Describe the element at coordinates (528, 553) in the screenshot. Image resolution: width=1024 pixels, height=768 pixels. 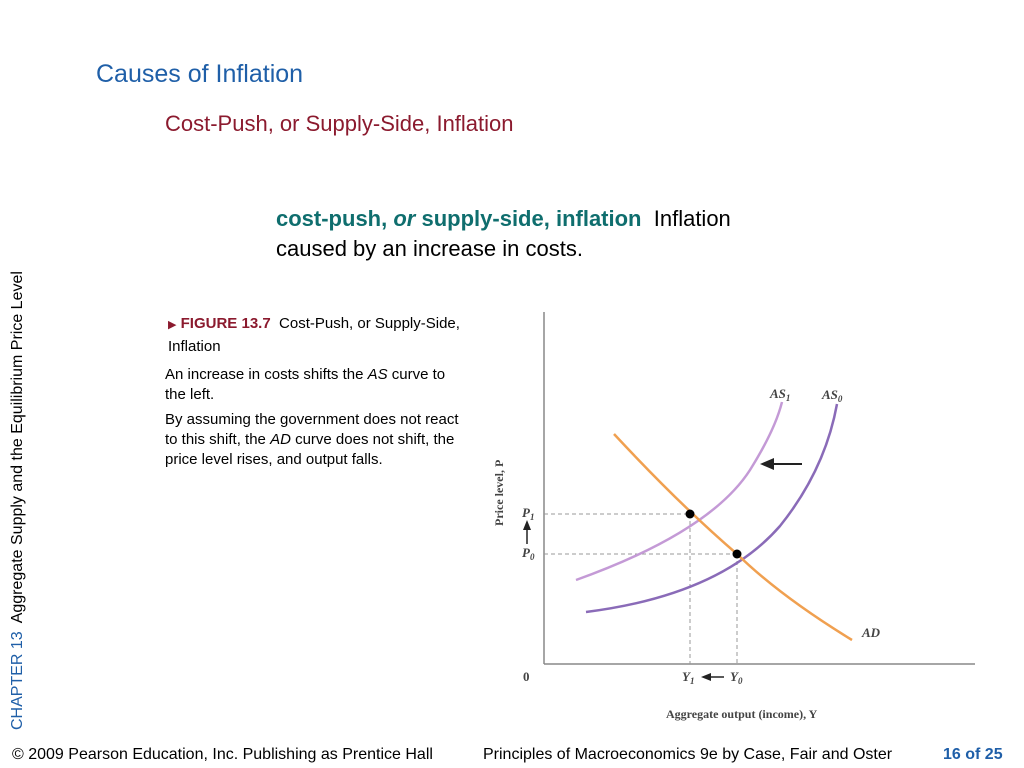
I see `p0-label: P0` at that location.